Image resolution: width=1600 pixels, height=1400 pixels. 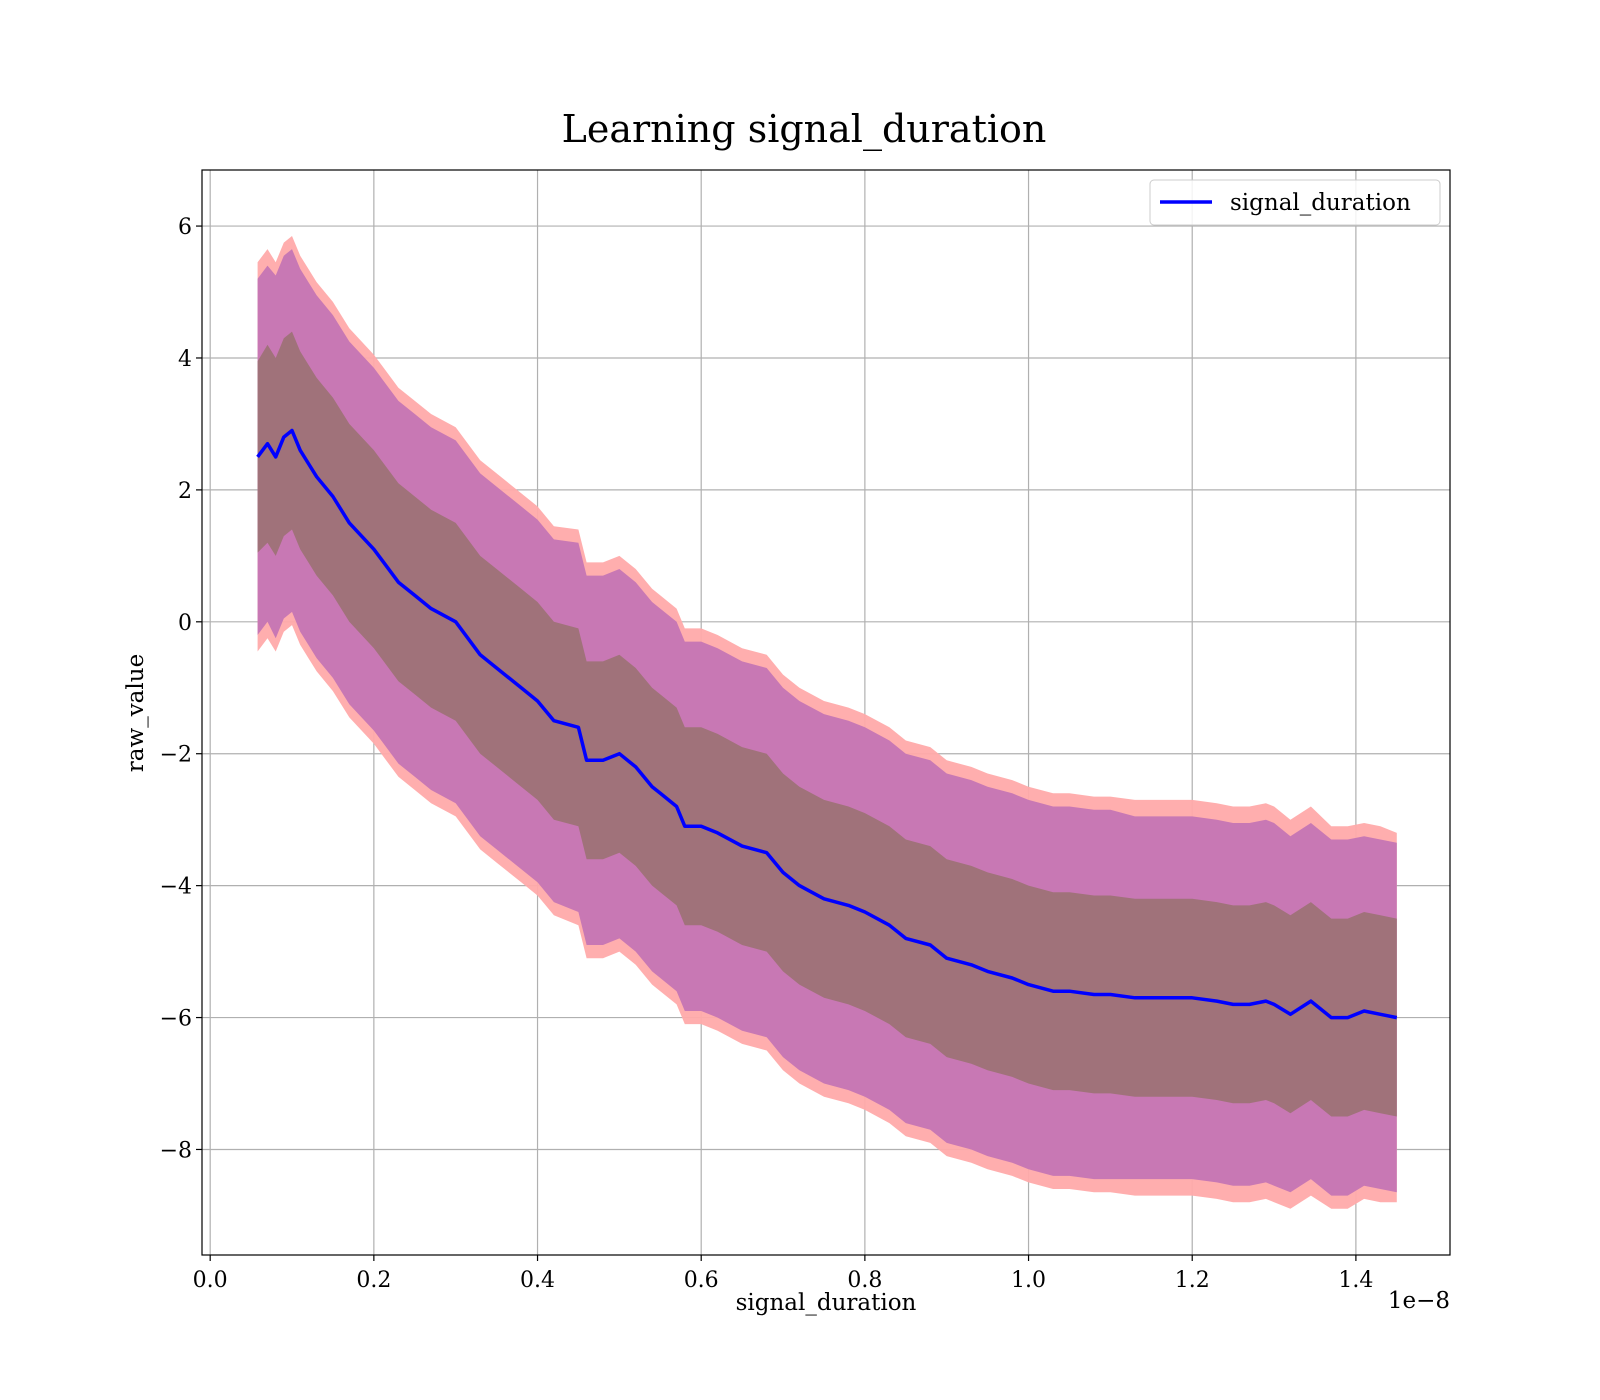 I want to click on x-tick-label: 0.2, so click(x=373, y=1280).